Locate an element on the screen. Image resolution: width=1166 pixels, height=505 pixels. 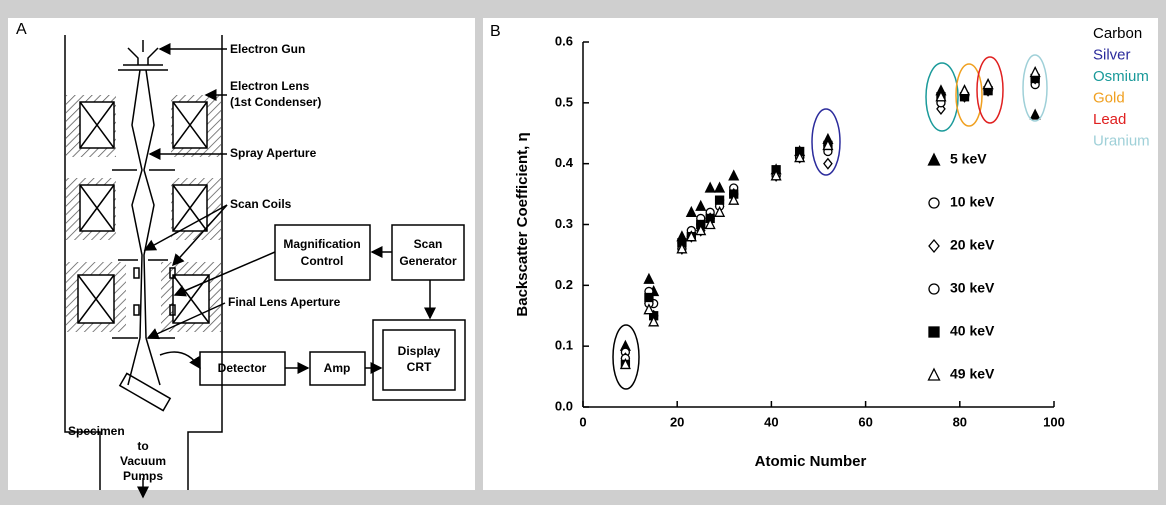
diagram-label: Control is located at coordinates (322, 261).